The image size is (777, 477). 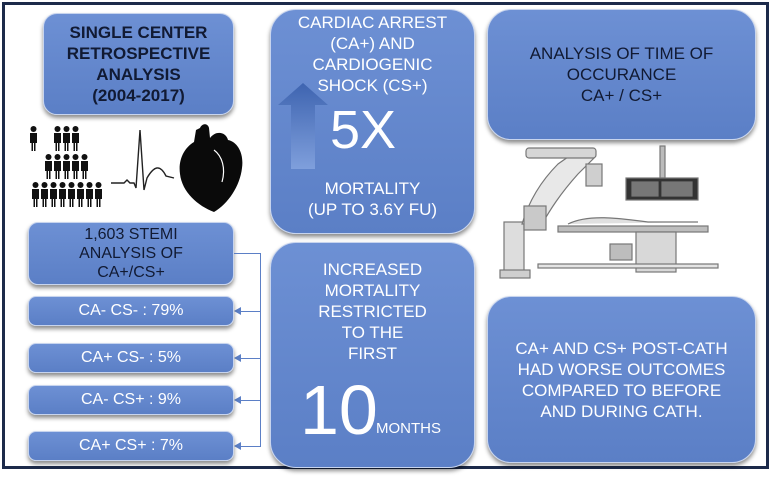 I want to click on subgroup-box: CA- CS+ : 9%, so click(x=131, y=400).